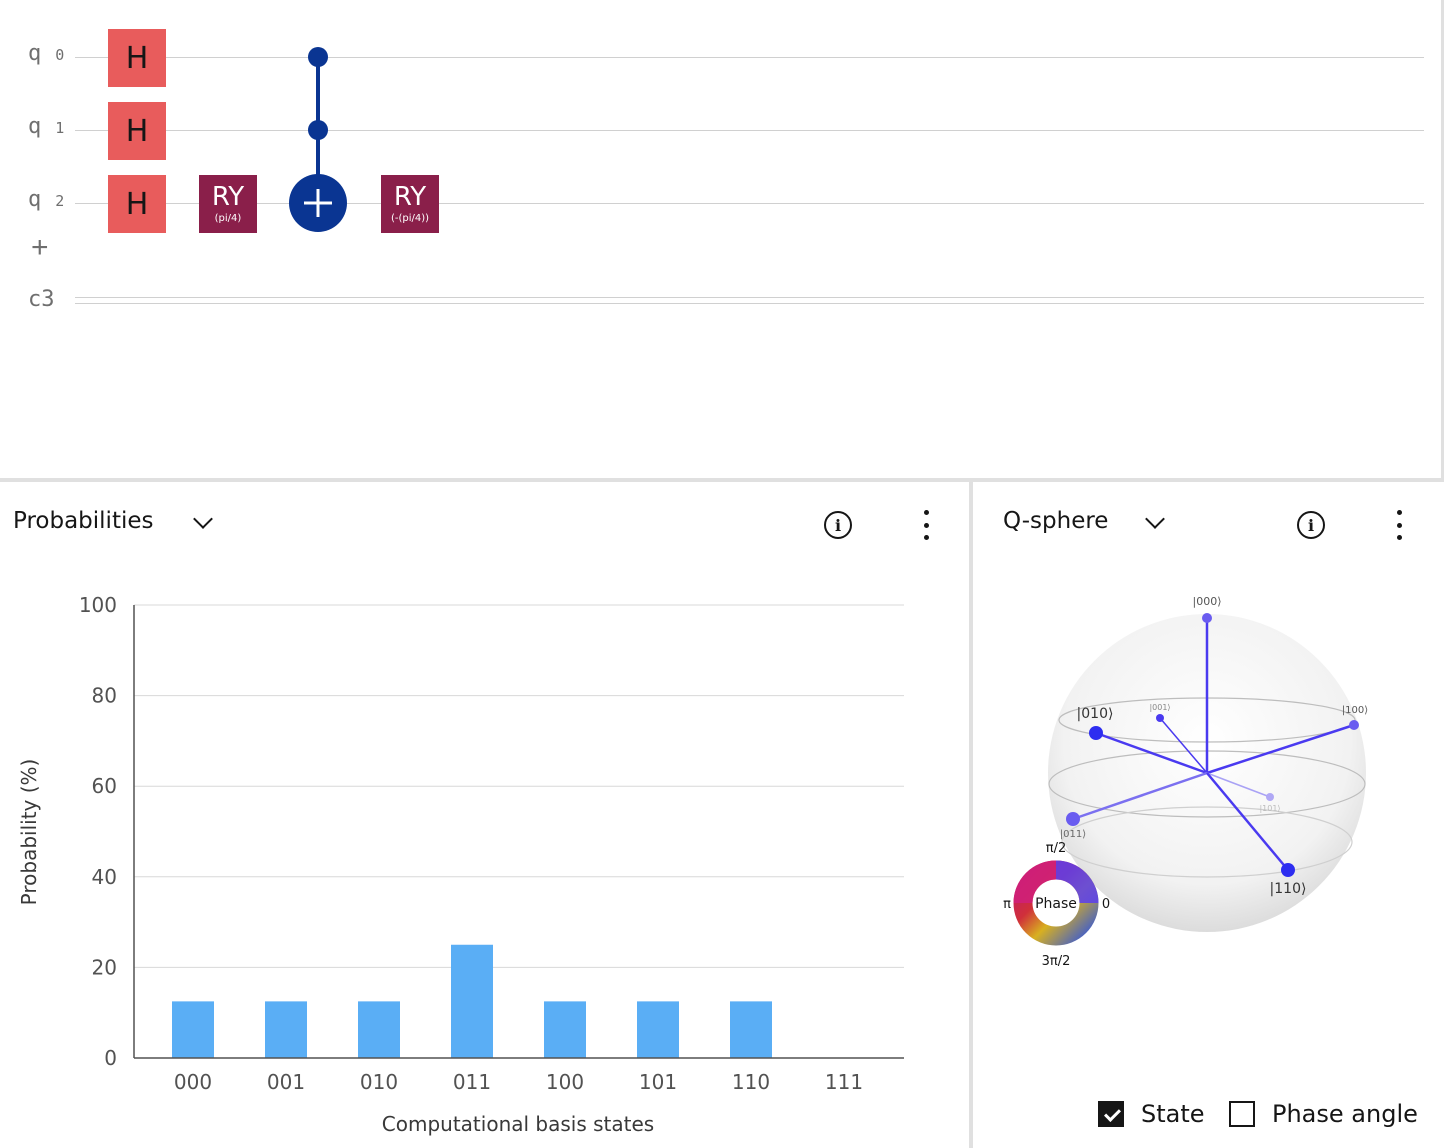 The height and width of the screenshot is (1148, 1444). I want to click on scrollbar, so click(1442, 239).